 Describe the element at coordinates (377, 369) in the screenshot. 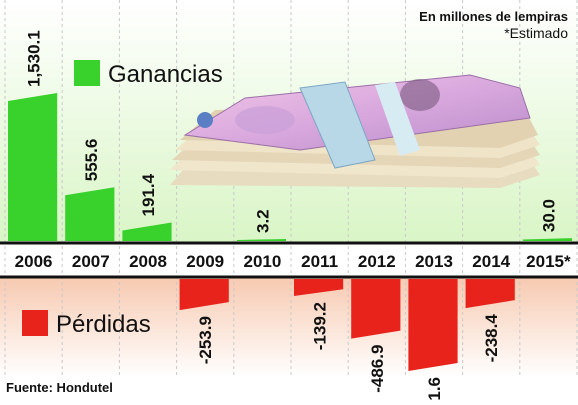

I see `value-label-perdidas: -486.9` at that location.